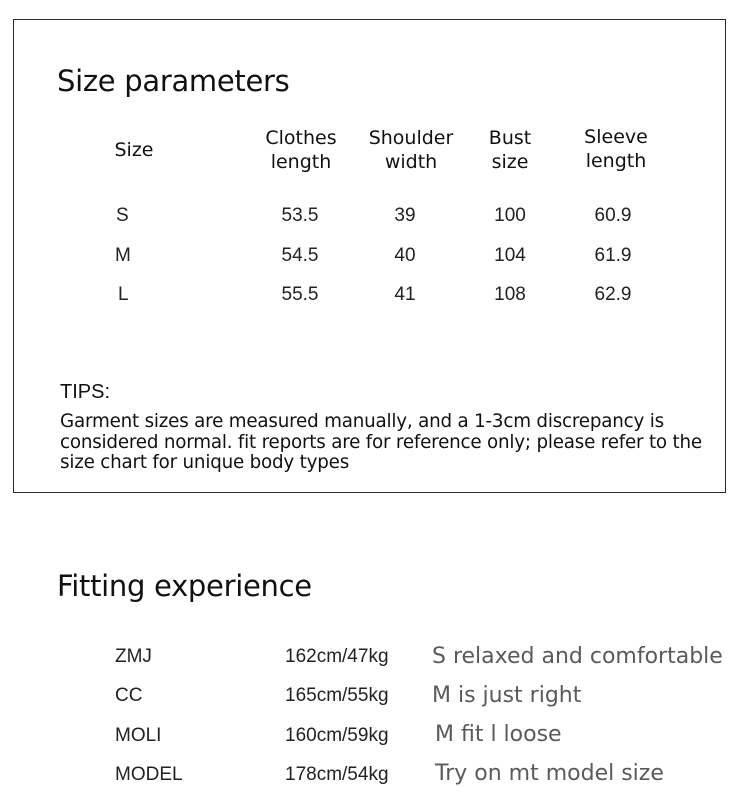 The height and width of the screenshot is (805, 750). What do you see at coordinates (616, 149) in the screenshot?
I see `header-sleeve-length: Sleeve length` at bounding box center [616, 149].